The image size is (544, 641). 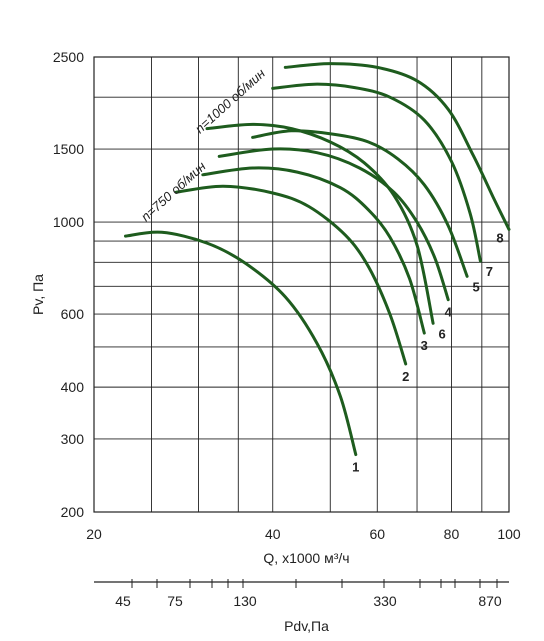 I want to click on pdv-axis-title: Pdv,Па, so click(x=306, y=626).